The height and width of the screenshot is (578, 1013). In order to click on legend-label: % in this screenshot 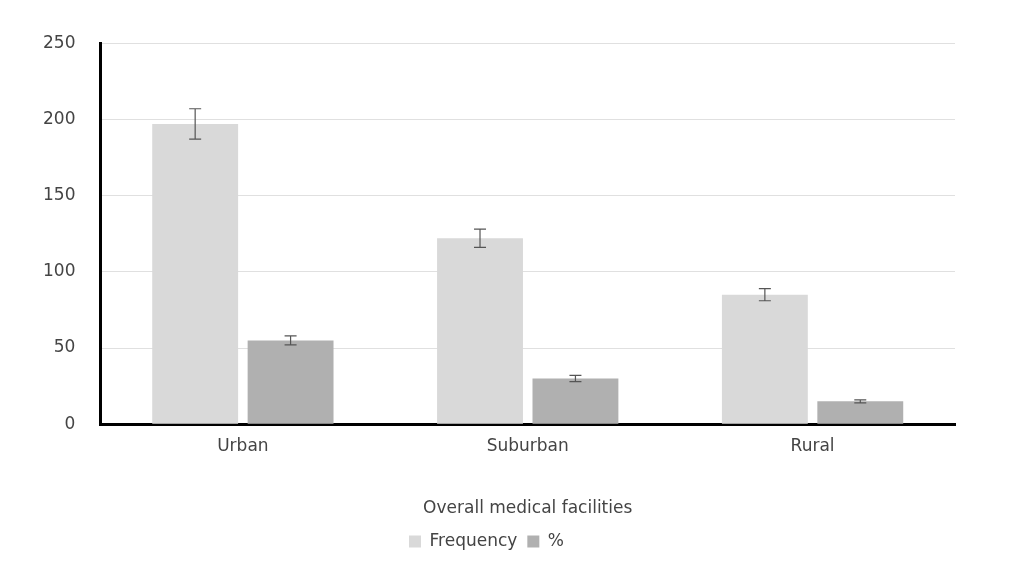, I will do `click(555, 539)`.